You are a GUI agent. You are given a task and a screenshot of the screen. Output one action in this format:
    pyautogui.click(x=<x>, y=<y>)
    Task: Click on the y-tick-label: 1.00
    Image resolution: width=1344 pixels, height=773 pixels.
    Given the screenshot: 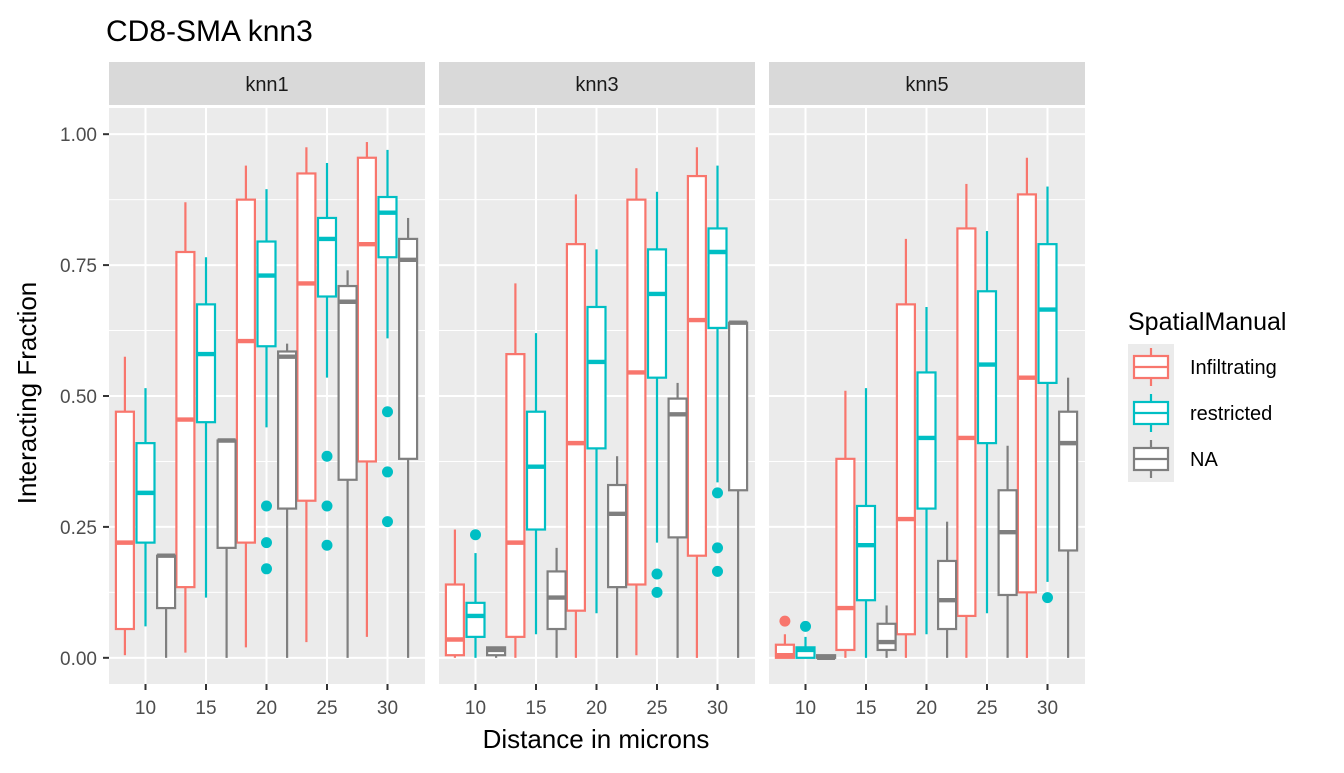 What is the action you would take?
    pyautogui.click(x=78, y=135)
    